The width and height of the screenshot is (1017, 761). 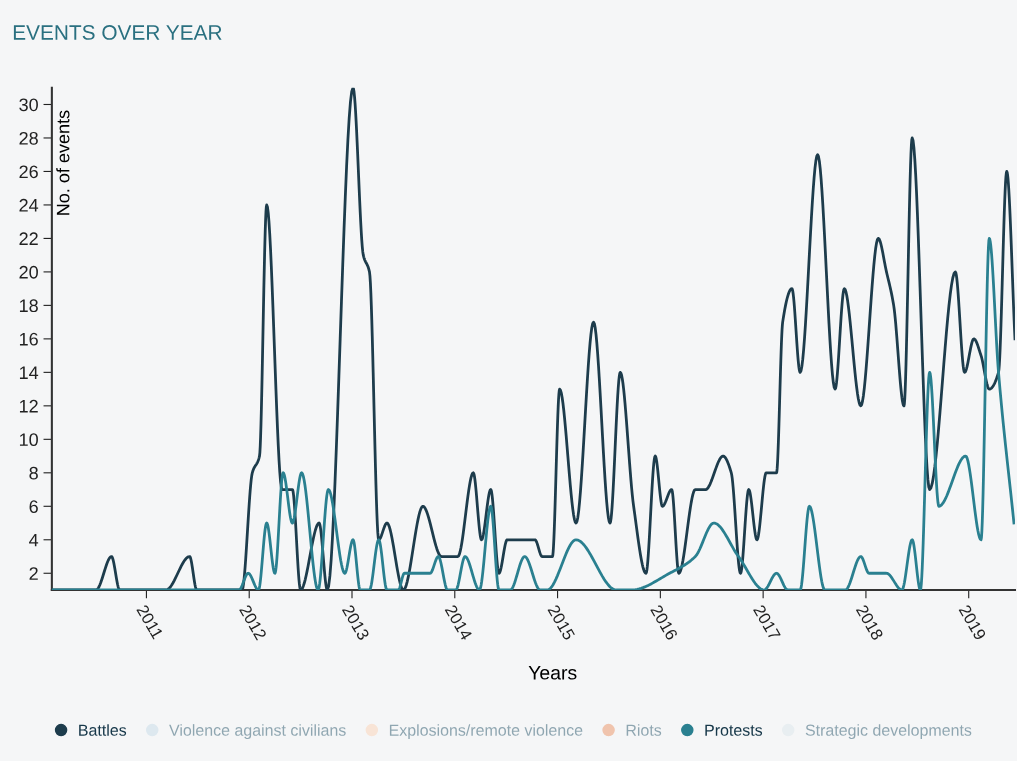 I want to click on y-tick-label: 12, so click(x=28, y=406).